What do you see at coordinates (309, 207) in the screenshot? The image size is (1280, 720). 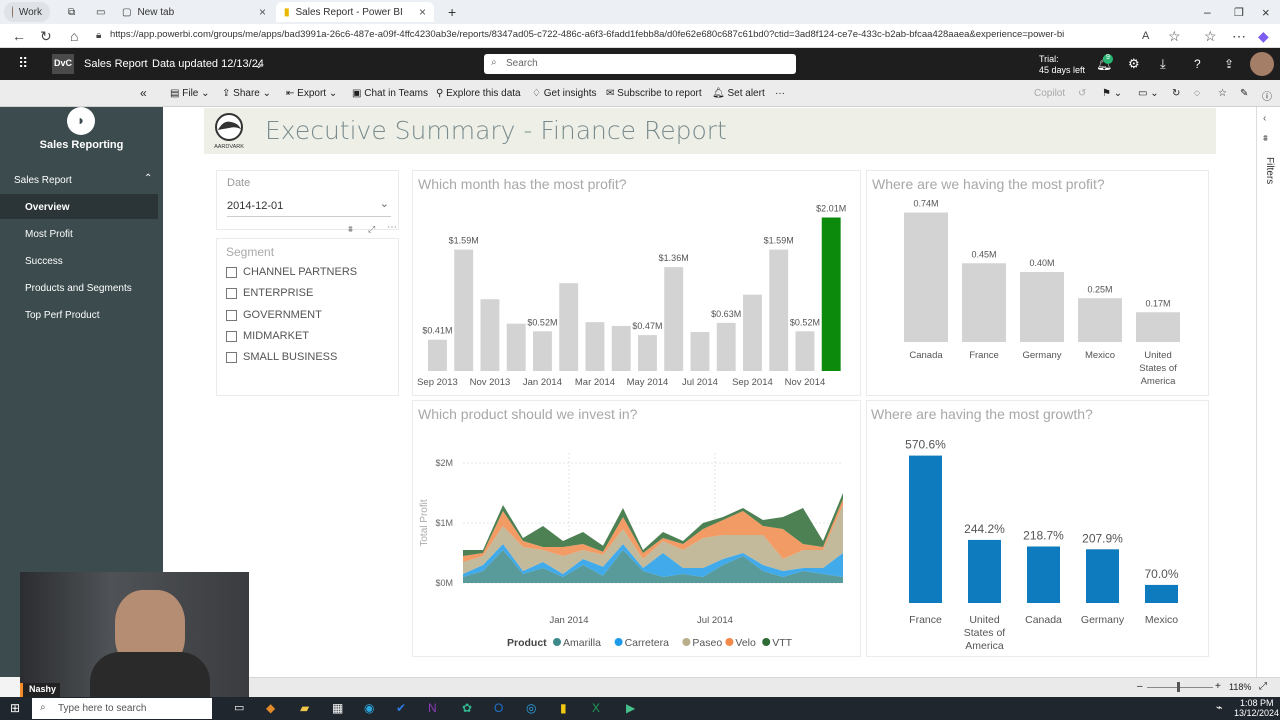 I see `date-dropdown: 2014-12-01 ⌄` at bounding box center [309, 207].